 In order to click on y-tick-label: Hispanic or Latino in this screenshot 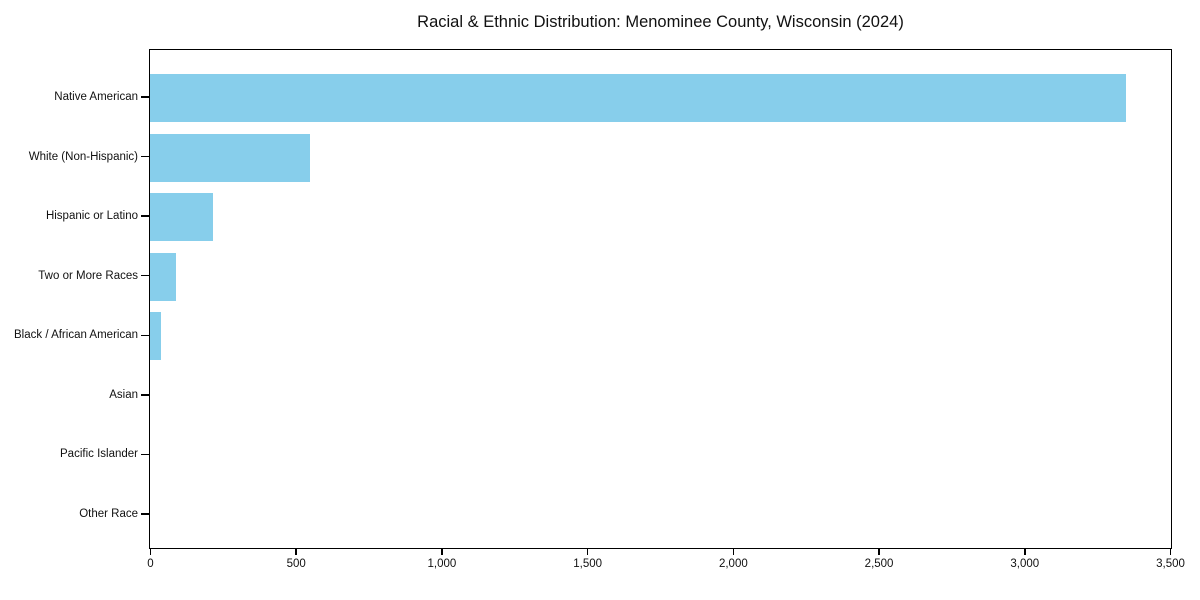, I will do `click(91, 216)`.